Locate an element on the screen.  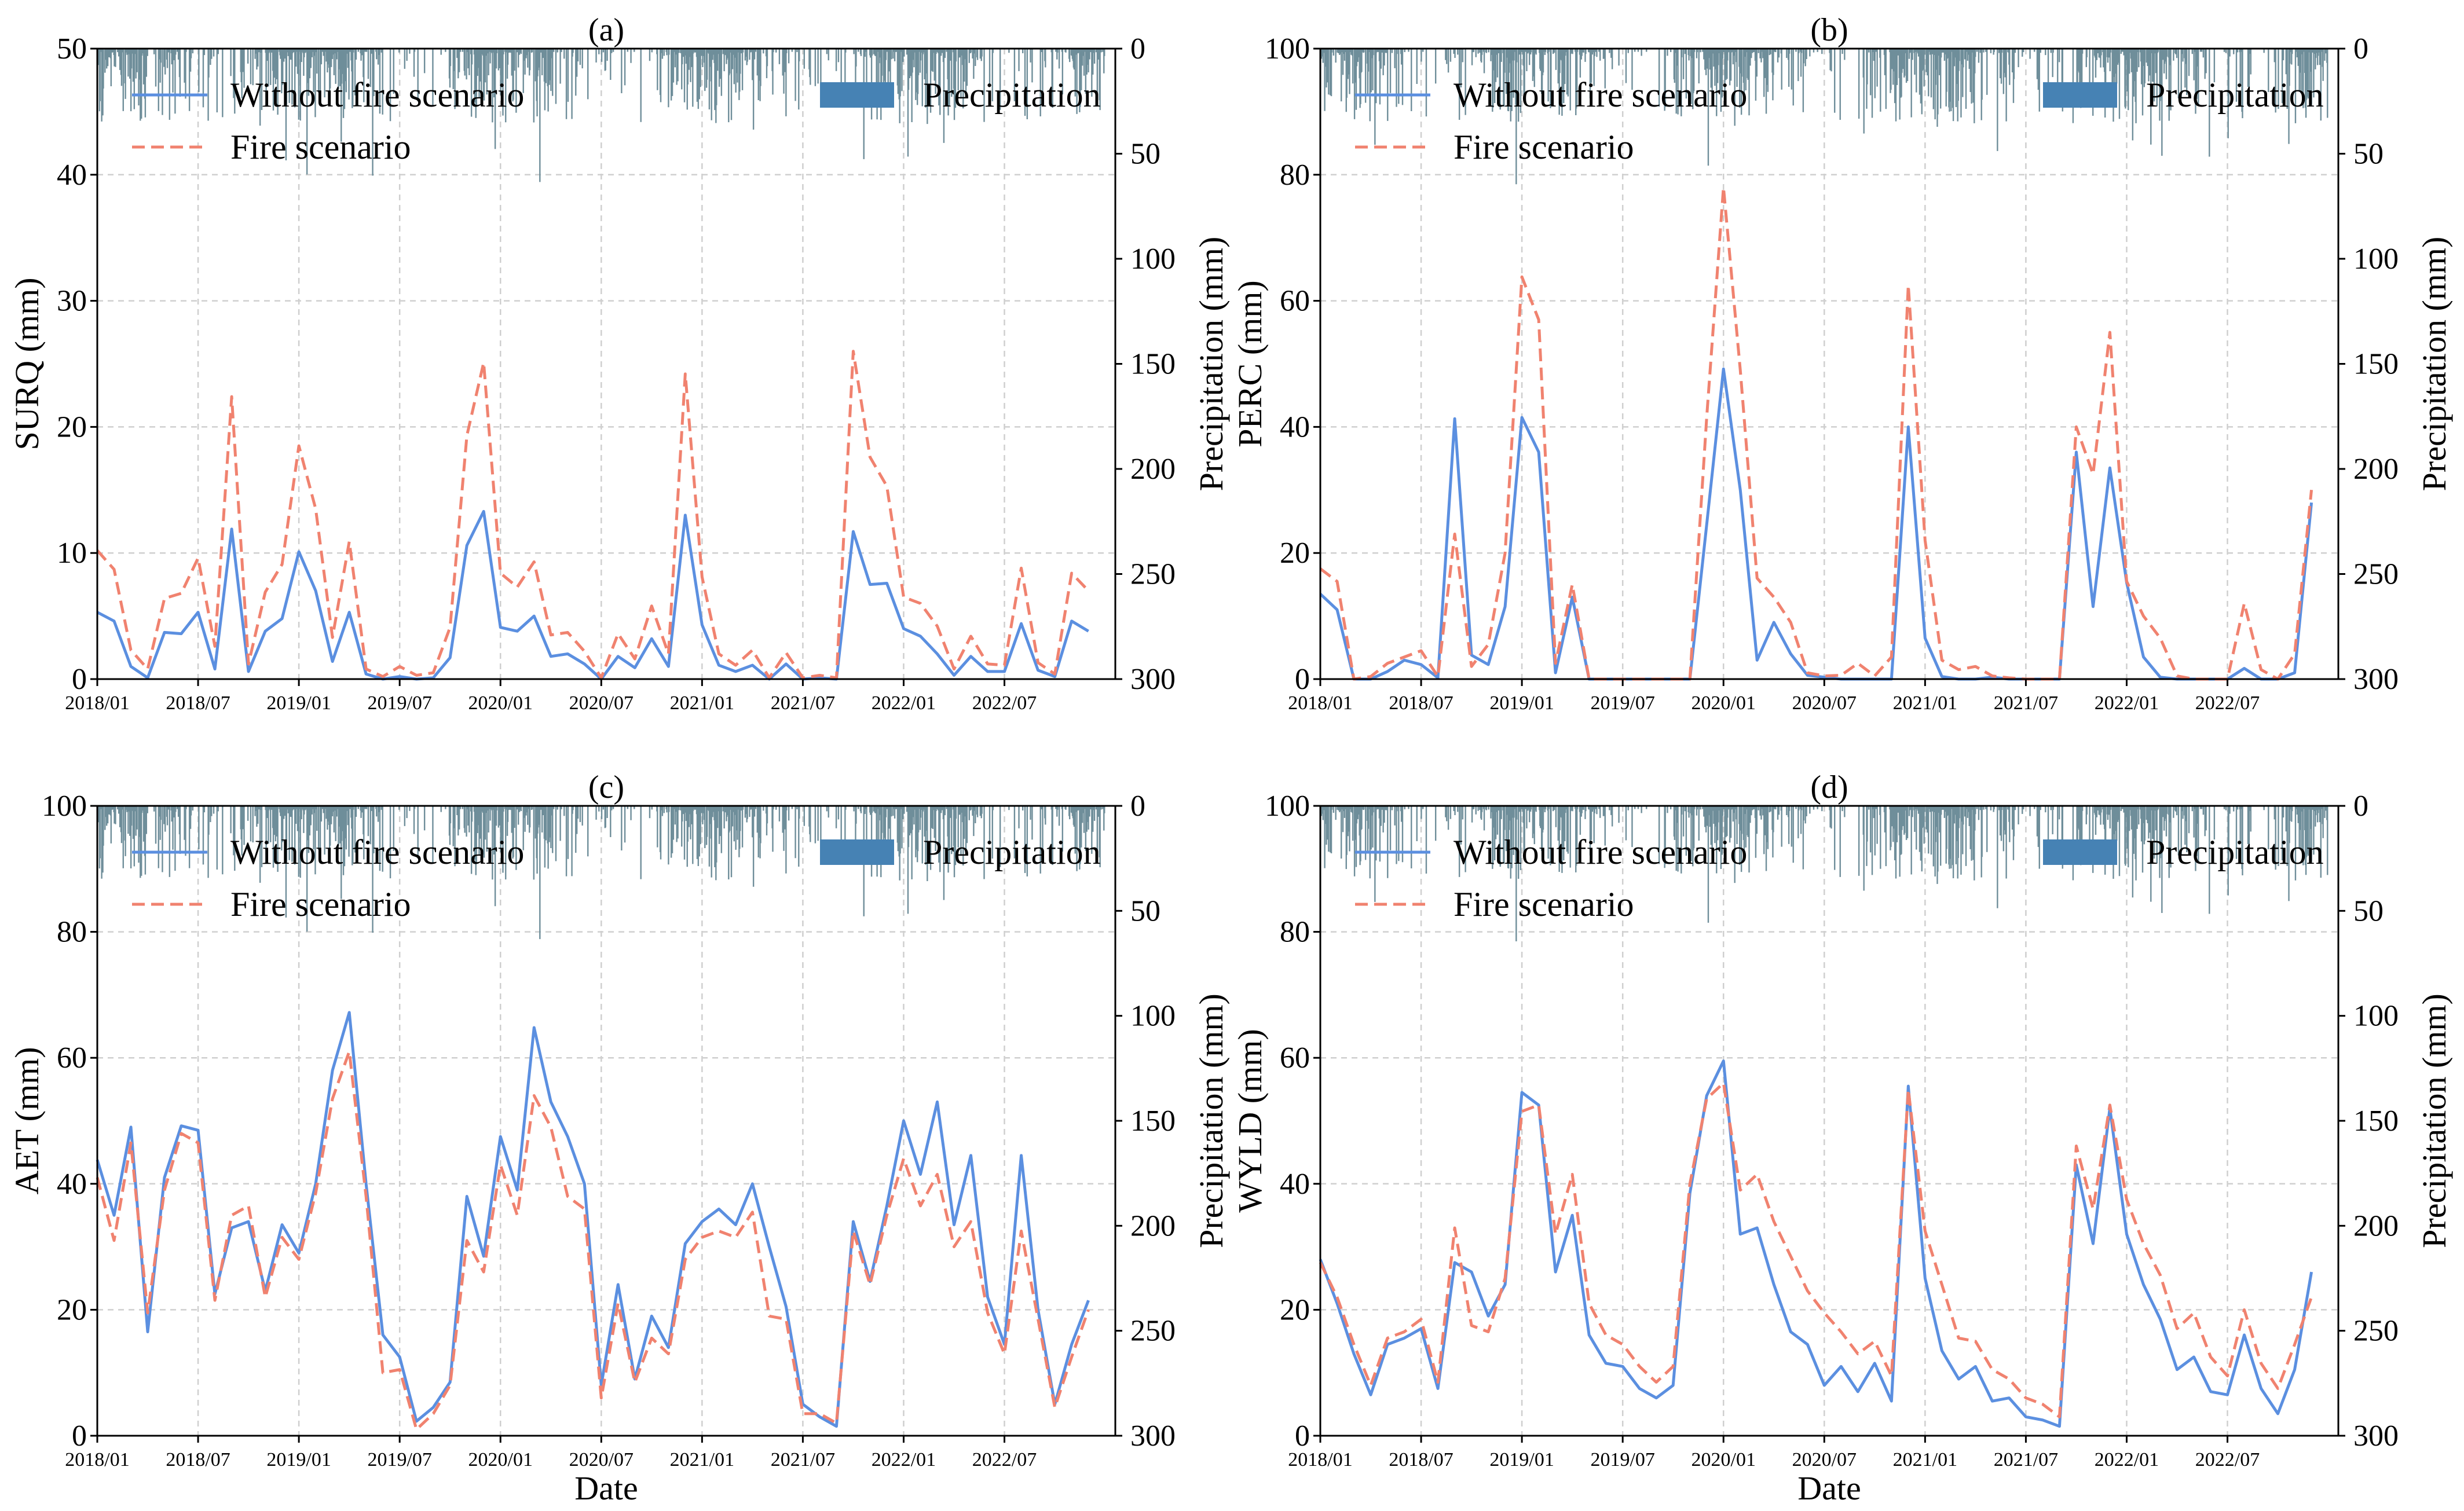
x-tick-label: 2019/07 is located at coordinates (399, 1459).